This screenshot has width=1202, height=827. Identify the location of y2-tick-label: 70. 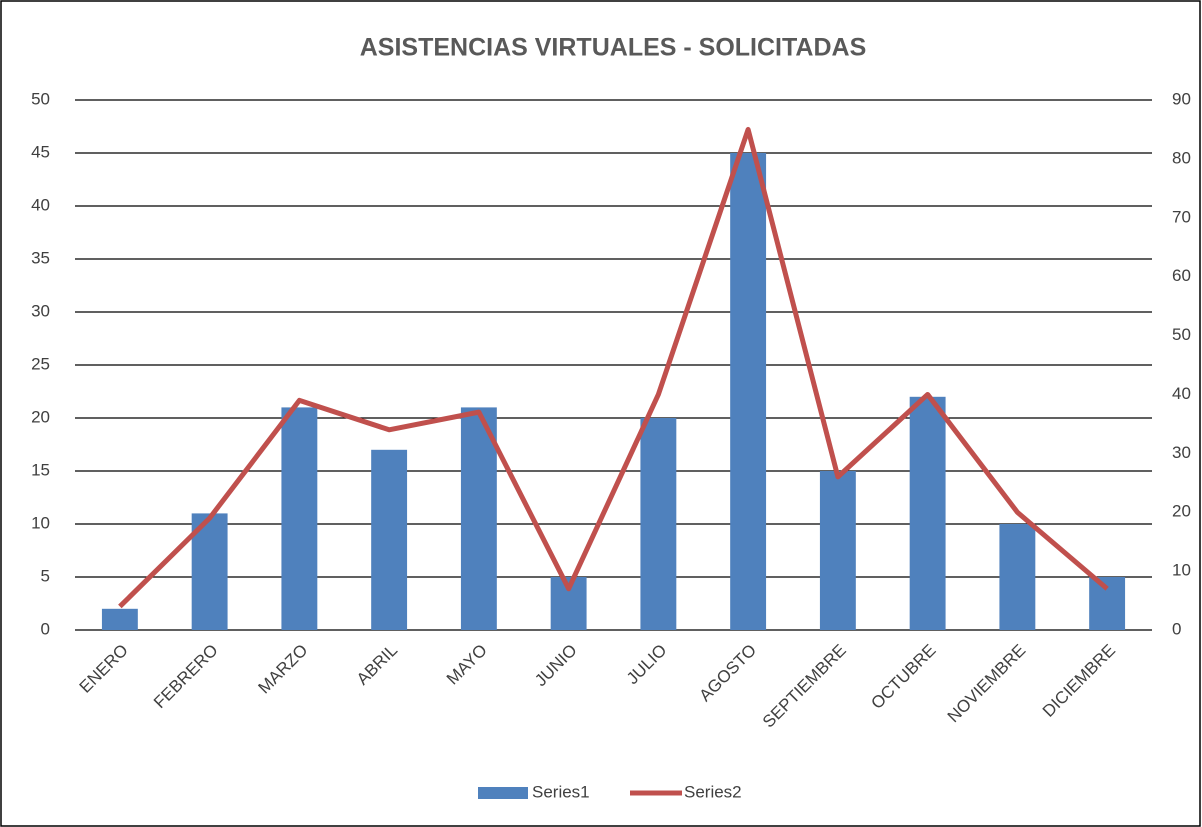
(1181, 216).